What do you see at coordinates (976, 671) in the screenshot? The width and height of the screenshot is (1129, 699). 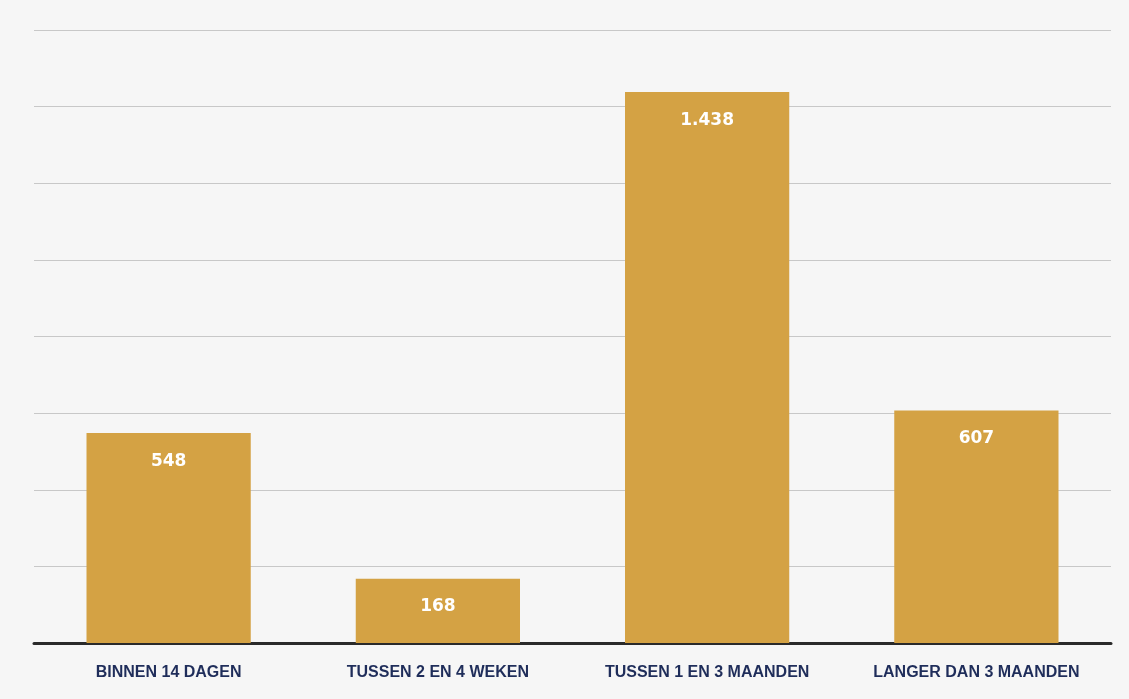 I see `x-tick-label: LANGER DAN 3 MAANDEN` at bounding box center [976, 671].